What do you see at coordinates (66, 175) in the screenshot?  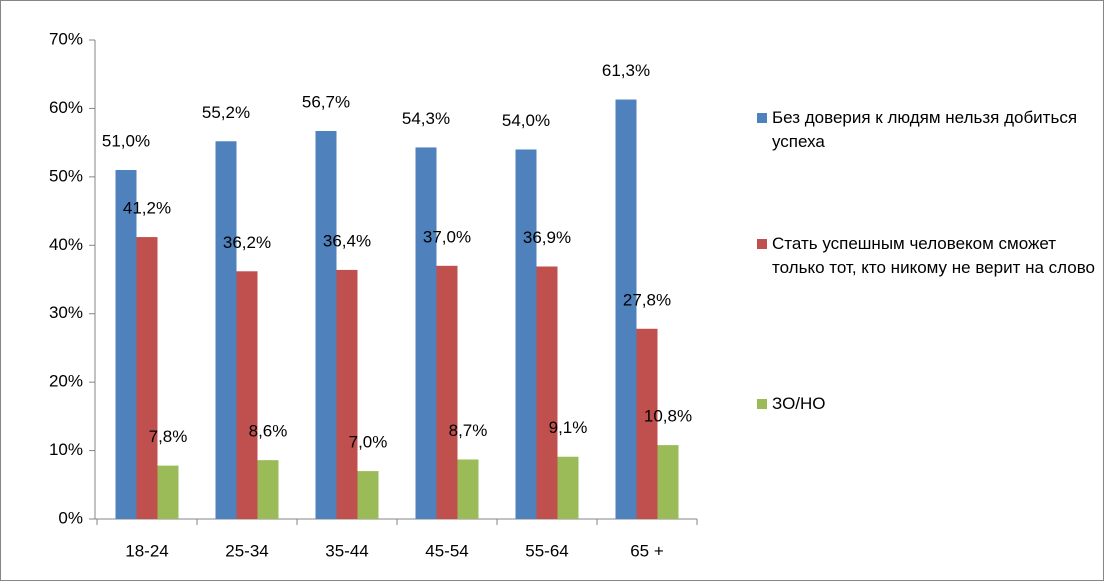 I see `y-tick-label: 50%` at bounding box center [66, 175].